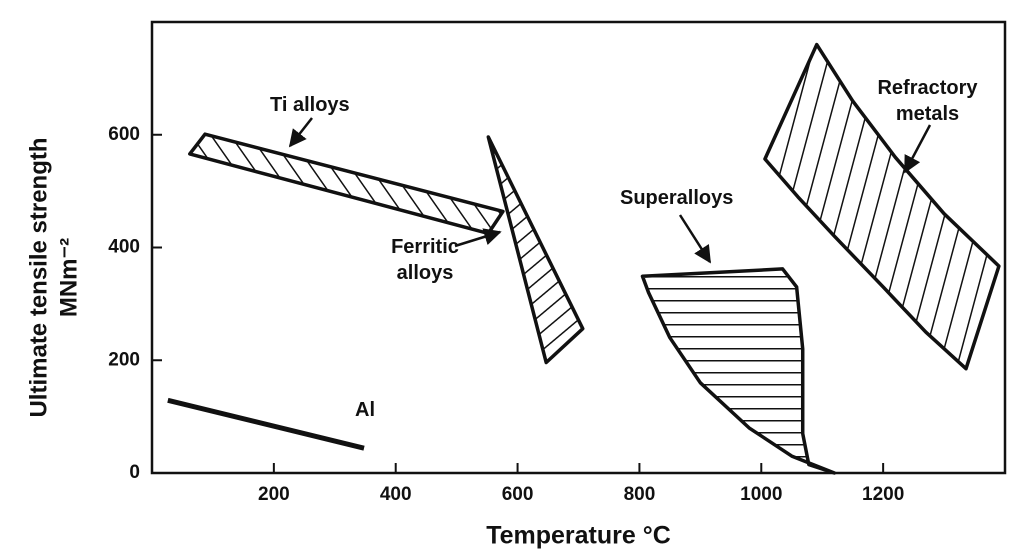 This screenshot has width=1023, height=558. Describe the element at coordinates (518, 494) in the screenshot. I see `x-tick-label: 600` at that location.